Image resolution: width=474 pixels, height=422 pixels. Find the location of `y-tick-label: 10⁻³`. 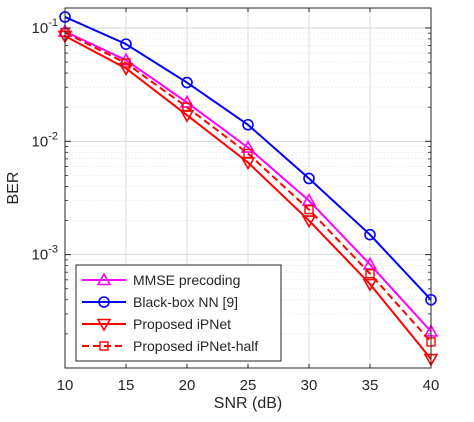

y-tick-label: 10⁻³ is located at coordinates (45, 254).